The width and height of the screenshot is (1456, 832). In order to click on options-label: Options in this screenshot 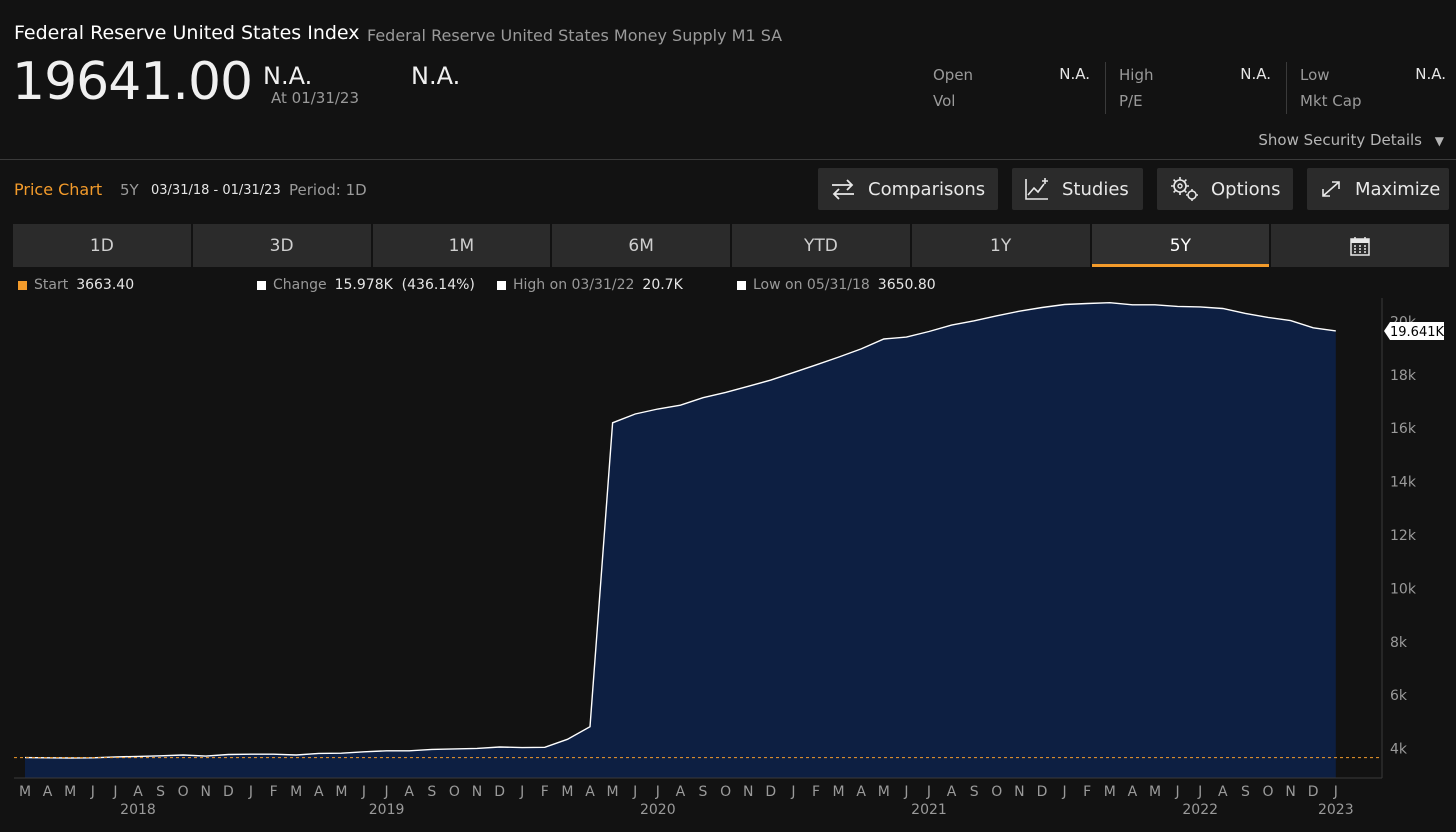, I will do `click(1246, 189)`.